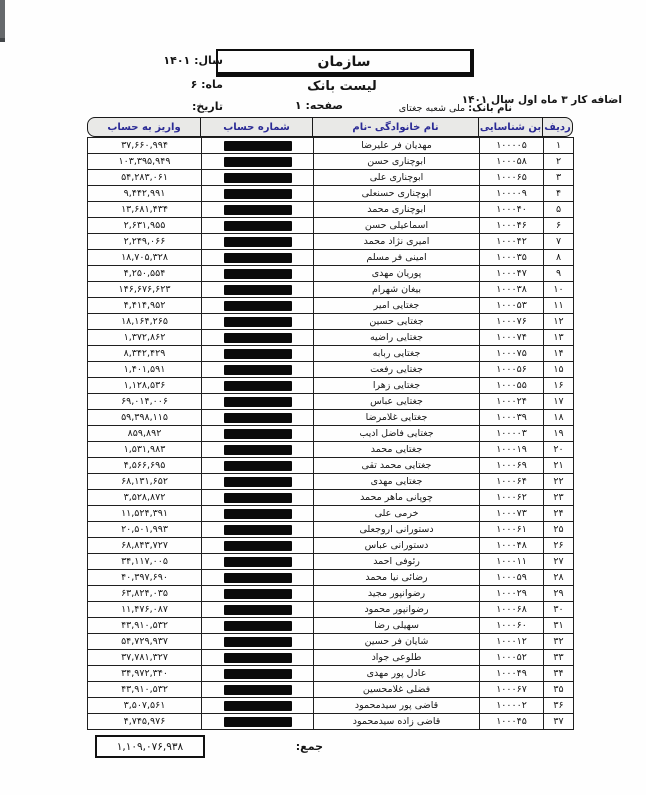 The image size is (646, 795). Describe the element at coordinates (144, 257) in the screenshot. I see `amount-cell: ۱۸,۷۰۵,۳۲۸` at that location.